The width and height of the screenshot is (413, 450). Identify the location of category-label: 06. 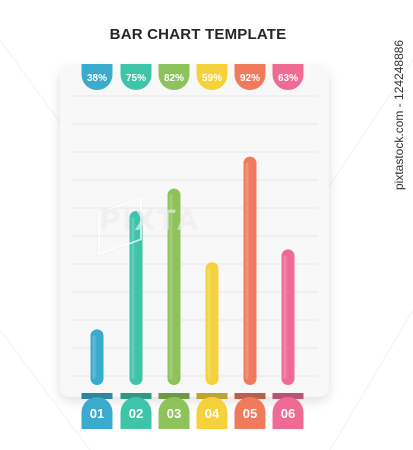
(288, 413).